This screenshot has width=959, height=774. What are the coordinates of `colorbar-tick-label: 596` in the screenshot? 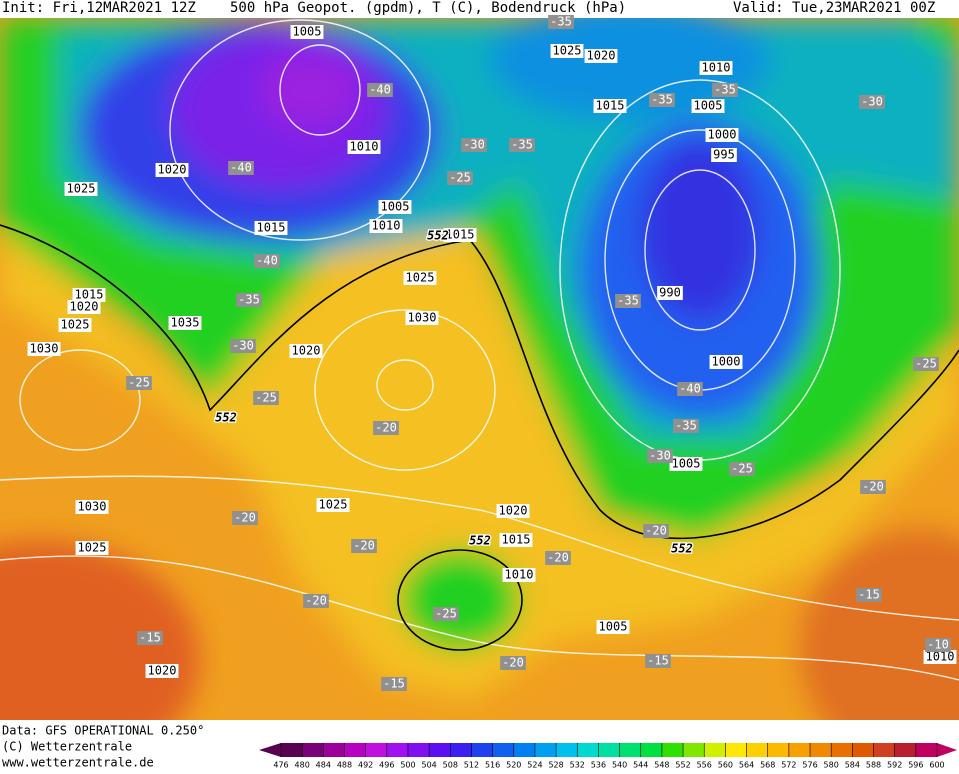 It's located at (915, 765).